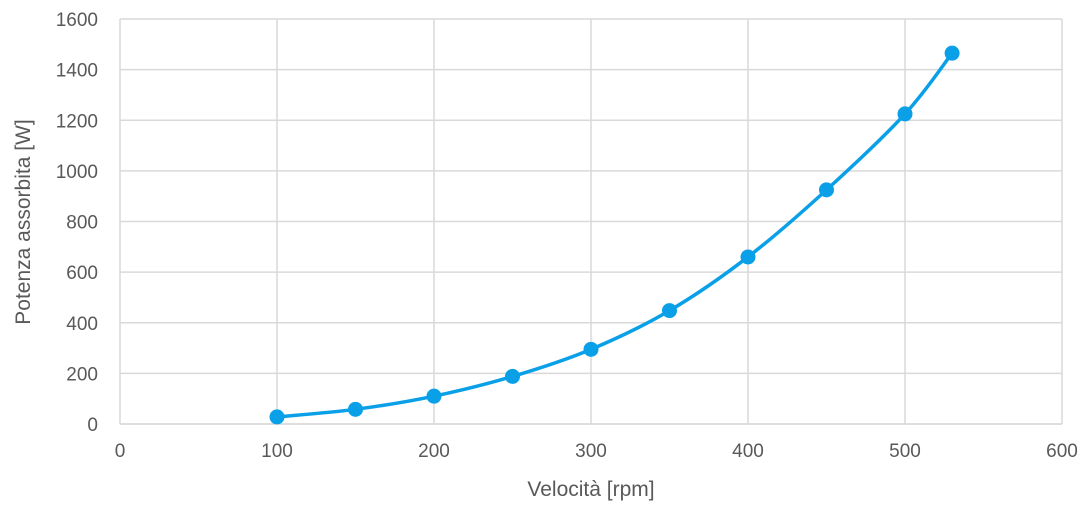  I want to click on y-tick-label: 200, so click(82, 374).